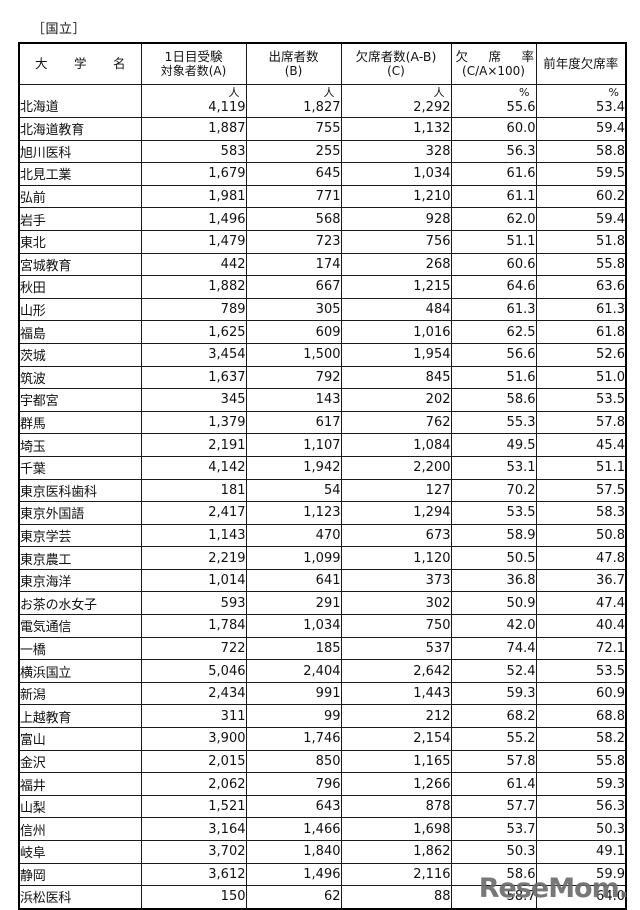 This screenshot has height=910, width=640. What do you see at coordinates (396, 693) in the screenshot?
I see `cell-c: 1,443` at bounding box center [396, 693].